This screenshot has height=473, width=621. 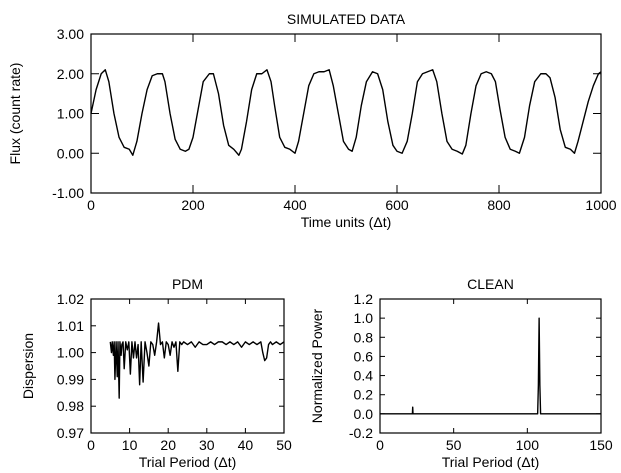 What do you see at coordinates (168, 445) in the screenshot?
I see `x-tick-label: 20` at bounding box center [168, 445].